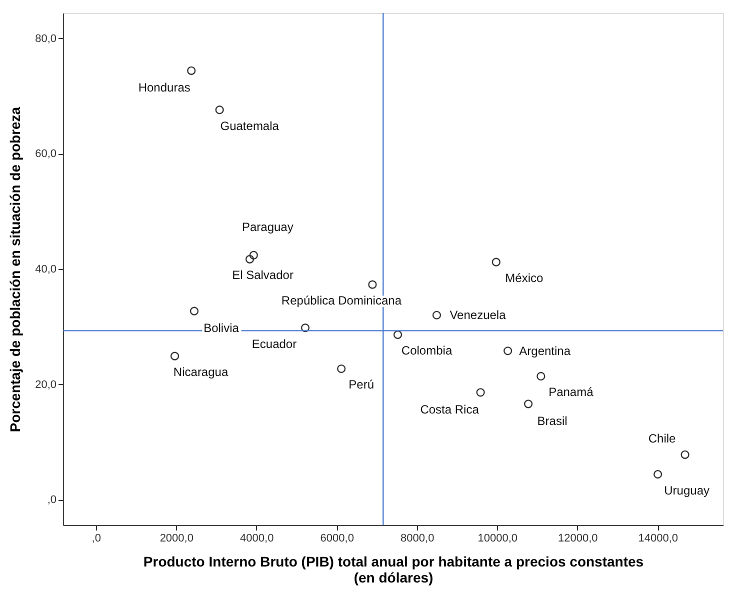 Image resolution: width=753 pixels, height=612 pixels. Describe the element at coordinates (45, 154) in the screenshot. I see `y-tick-label: 60,0` at that location.